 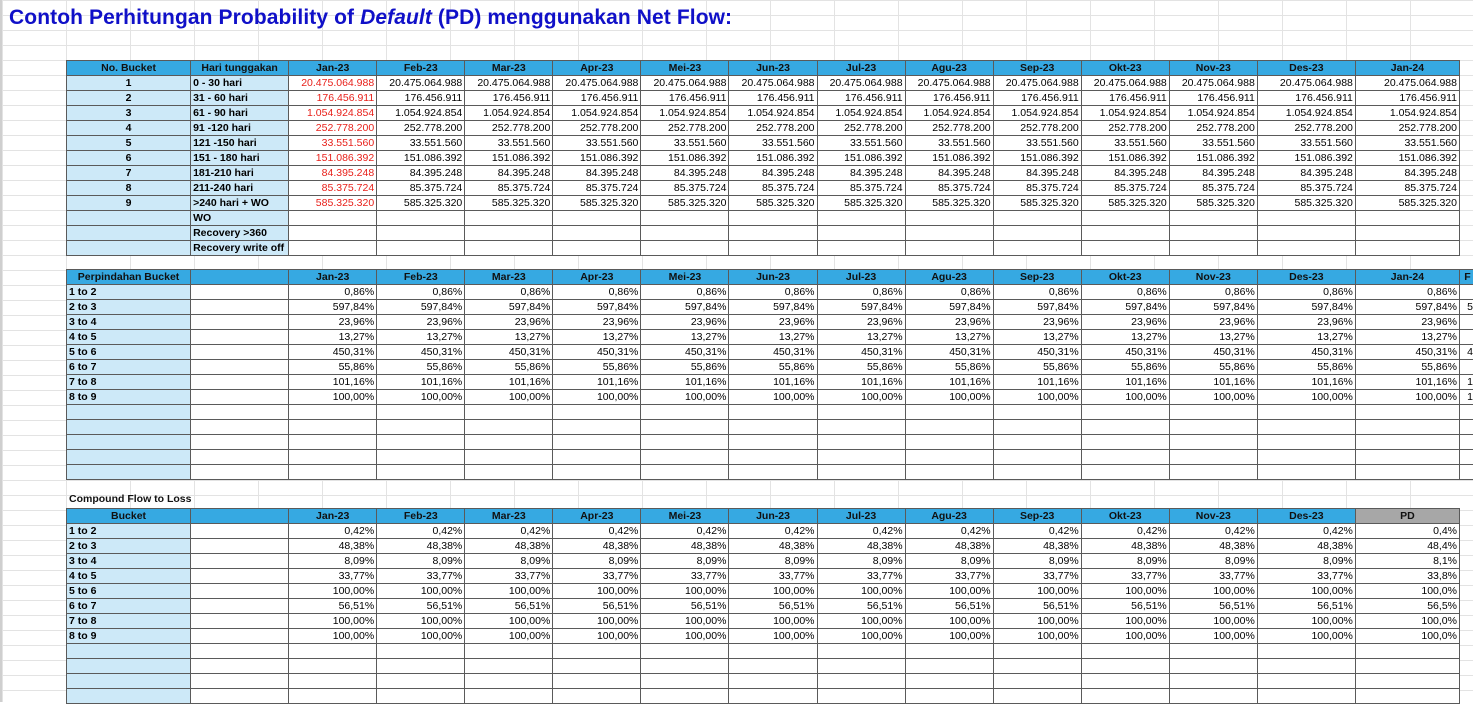 What do you see at coordinates (773, 382) in the screenshot?
I see `flow-rate-cell: 101,16%` at bounding box center [773, 382].